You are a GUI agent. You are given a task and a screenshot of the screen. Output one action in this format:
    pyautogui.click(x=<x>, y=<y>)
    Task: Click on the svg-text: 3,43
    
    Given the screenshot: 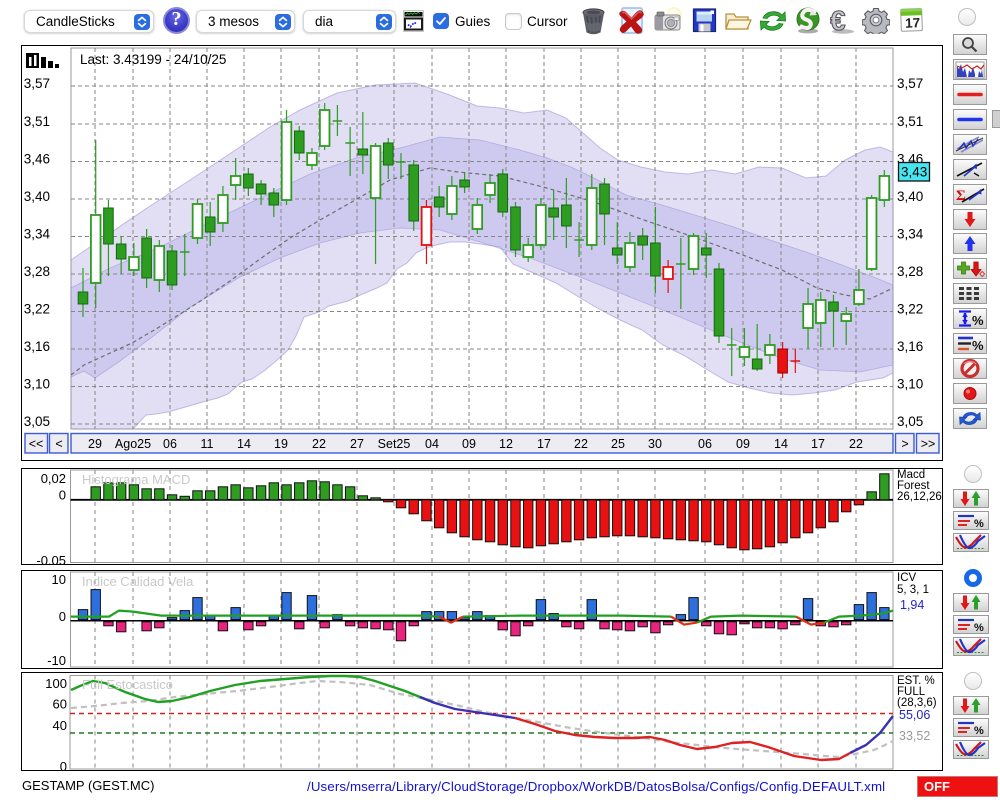 What is the action you would take?
    pyautogui.click(x=914, y=172)
    